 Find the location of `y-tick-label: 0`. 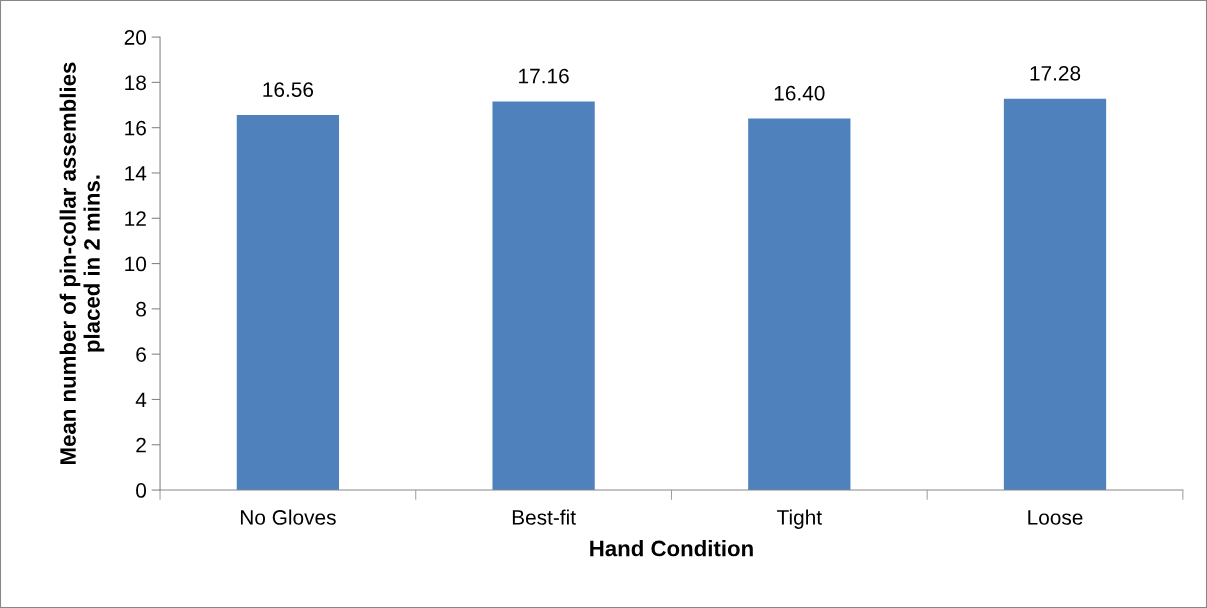

y-tick-label: 0 is located at coordinates (141, 490).